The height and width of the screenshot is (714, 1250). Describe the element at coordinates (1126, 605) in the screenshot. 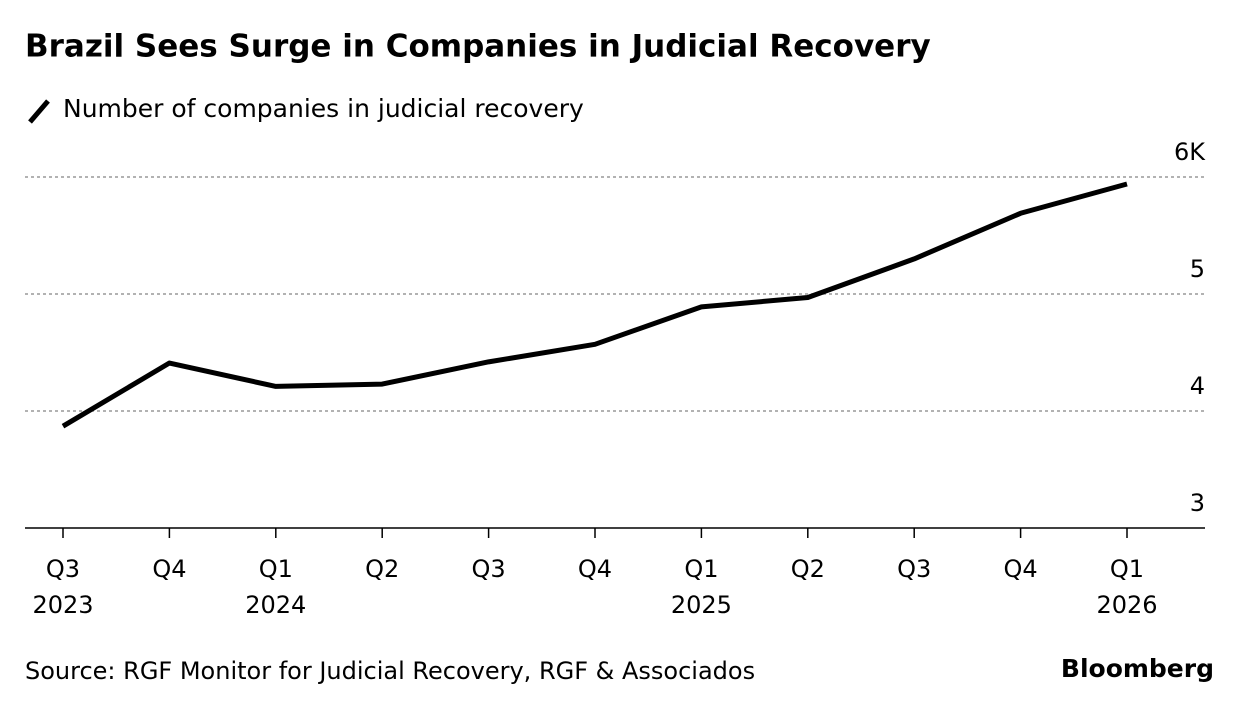

I see `x-tick-year: 2026` at that location.